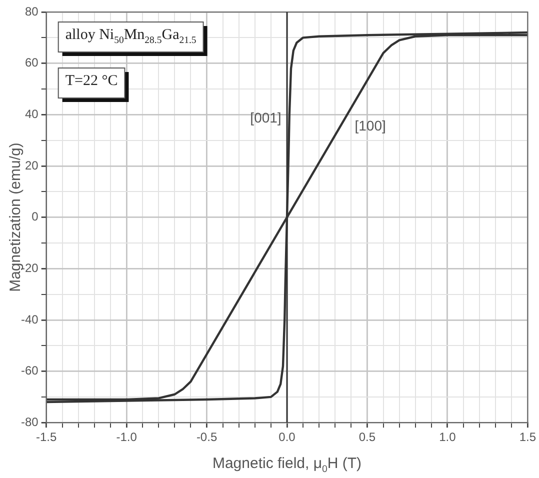 The image size is (539, 478). What do you see at coordinates (30, 371) in the screenshot?
I see `y-tick-label: -60` at bounding box center [30, 371].